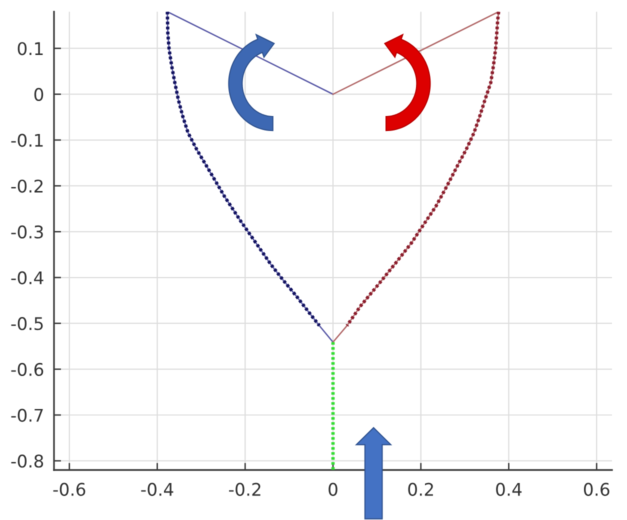 The height and width of the screenshot is (520, 627). I want to click on y-tick-label: -0.3, so click(27, 232).